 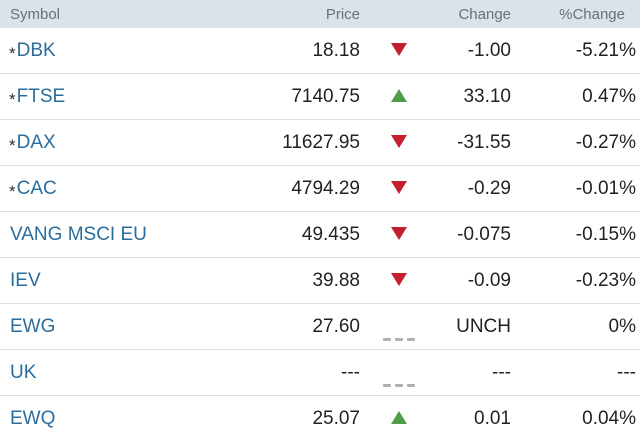 I want to click on symbol-link: DAX, so click(x=36, y=142).